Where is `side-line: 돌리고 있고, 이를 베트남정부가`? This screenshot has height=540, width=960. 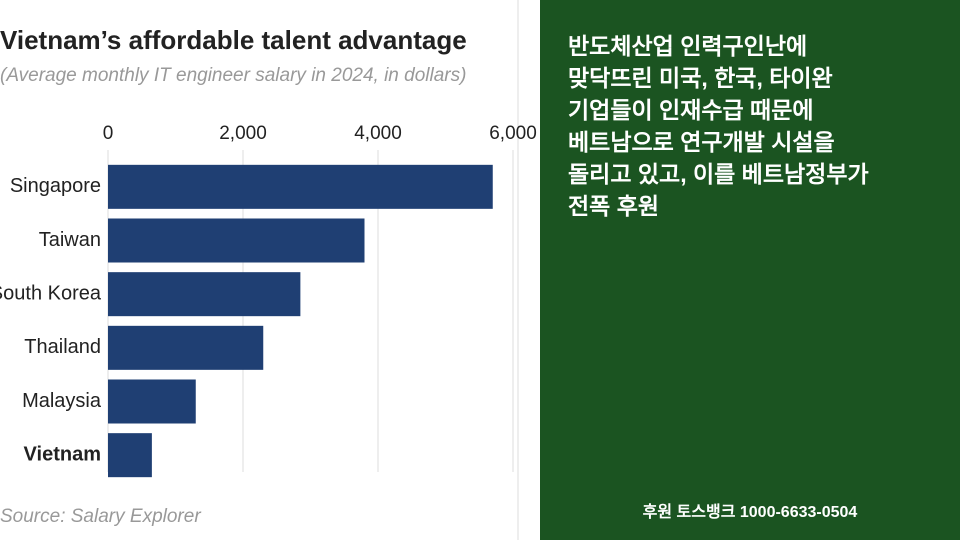
side-line: 돌리고 있고, 이를 베트남정부가 is located at coordinates (718, 174).